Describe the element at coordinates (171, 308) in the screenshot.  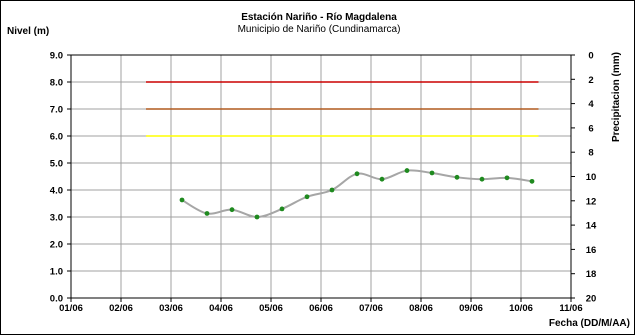
I see `x-tick-label: 03/06` at that location.